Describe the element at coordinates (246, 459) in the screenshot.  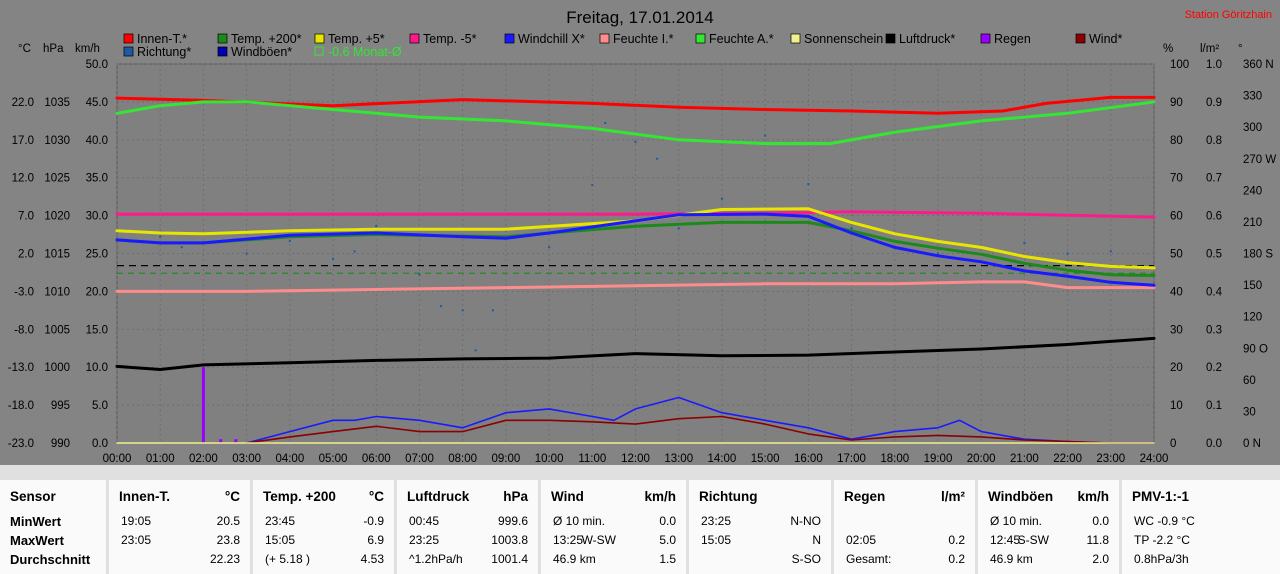
I see `x-tick-label: 03:00` at that location.